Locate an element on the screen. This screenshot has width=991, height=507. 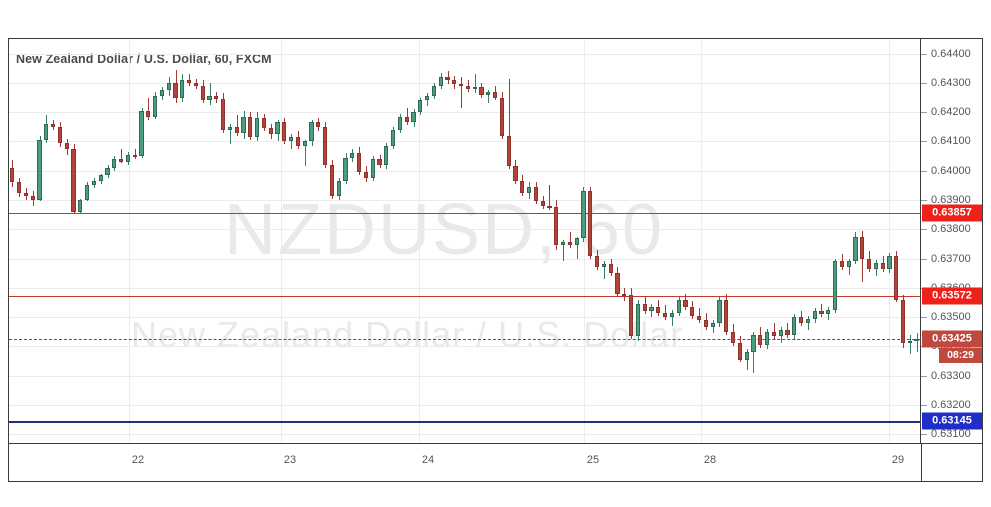
price-tick-label: 0.63300 is located at coordinates (951, 375).